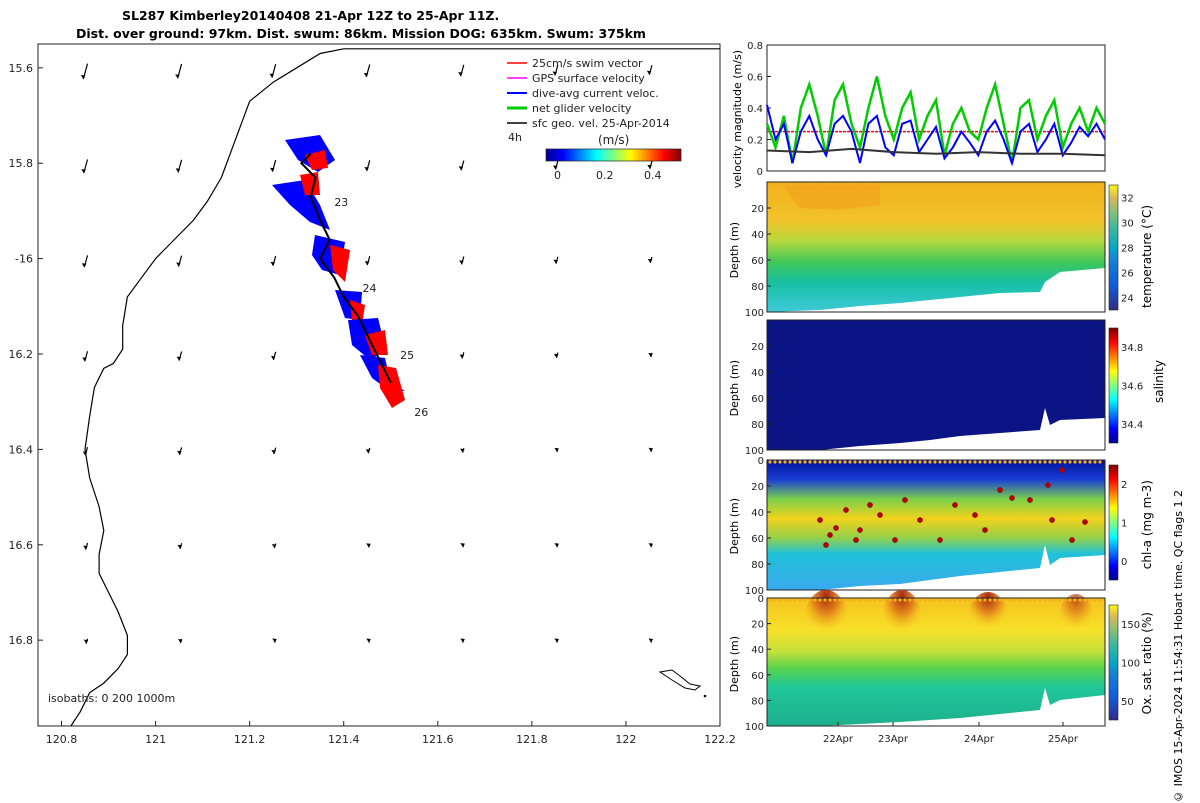  What do you see at coordinates (1127, 299) in the screenshot?
I see `colorbar-tick-label: 24` at bounding box center [1127, 299].